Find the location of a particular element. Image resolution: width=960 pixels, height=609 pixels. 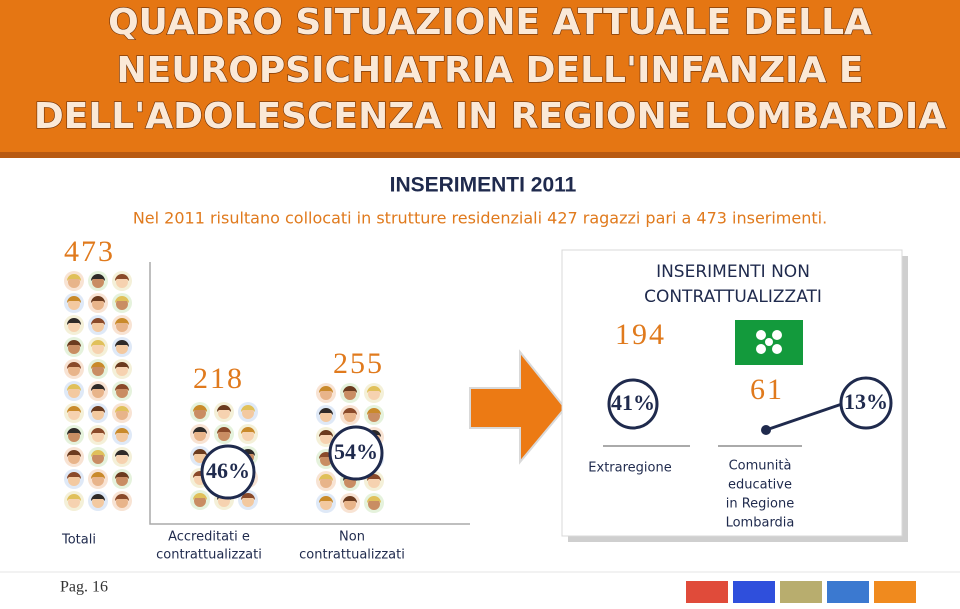

item-label: Comunità is located at coordinates (760, 466).